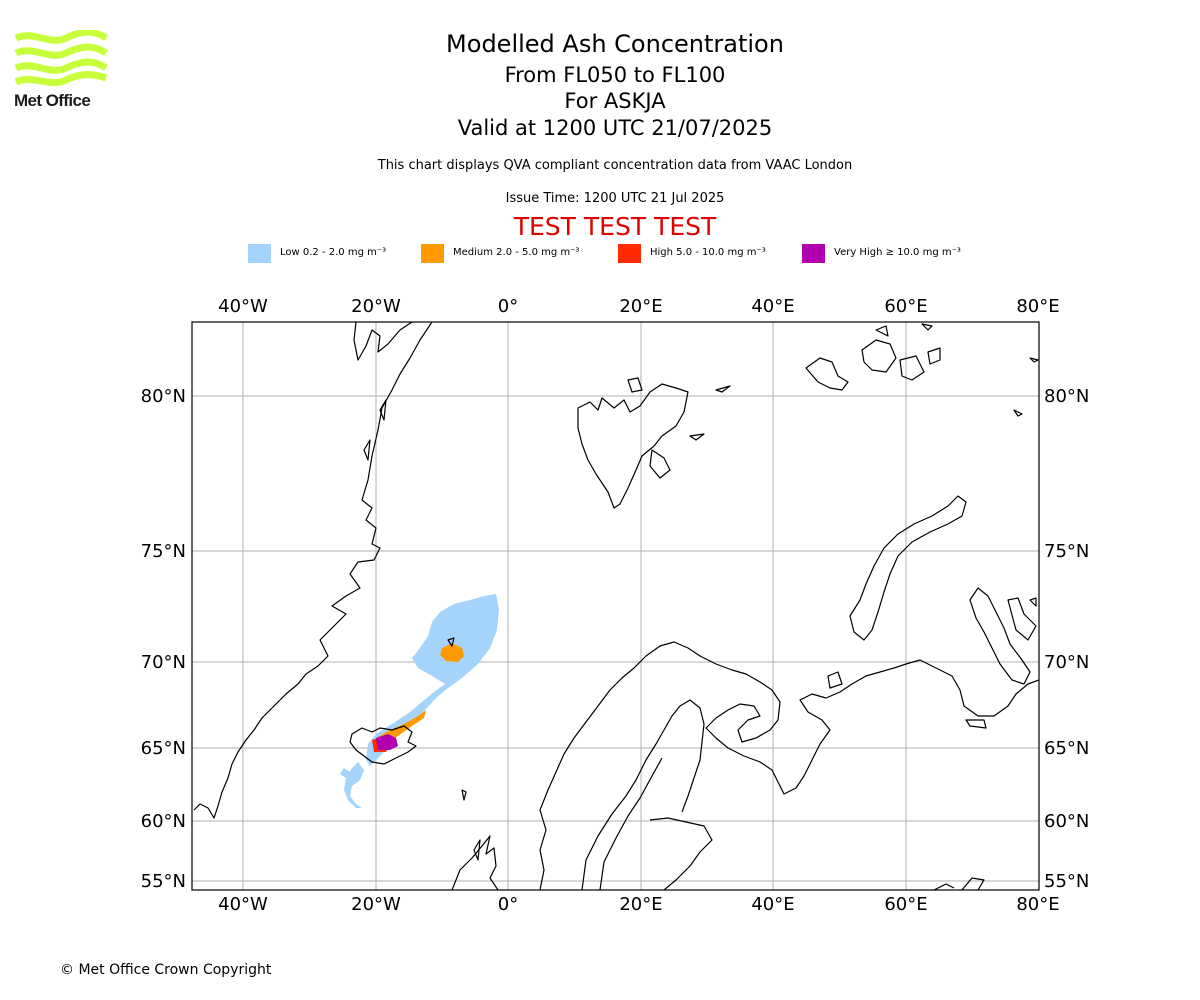 The image size is (1200, 1000). I want to click on lat-tick-left: 60°N, so click(163, 821).